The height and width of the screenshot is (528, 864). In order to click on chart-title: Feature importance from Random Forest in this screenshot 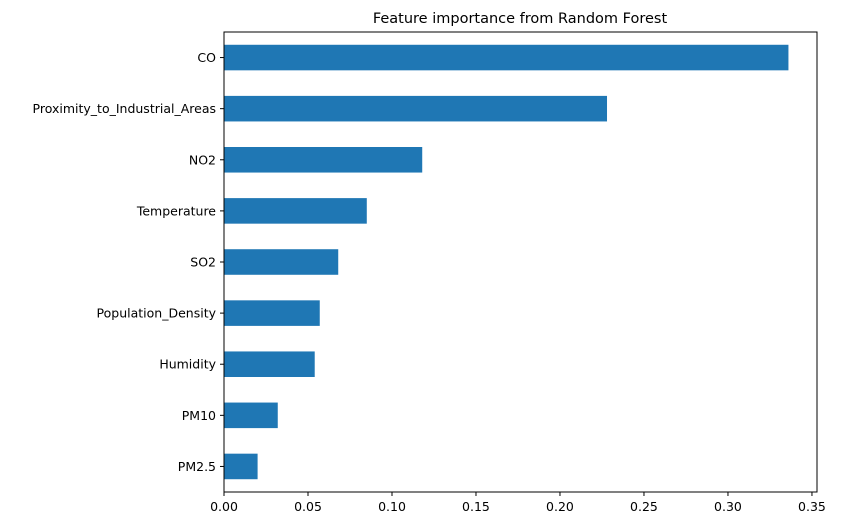, I will do `click(520, 19)`.